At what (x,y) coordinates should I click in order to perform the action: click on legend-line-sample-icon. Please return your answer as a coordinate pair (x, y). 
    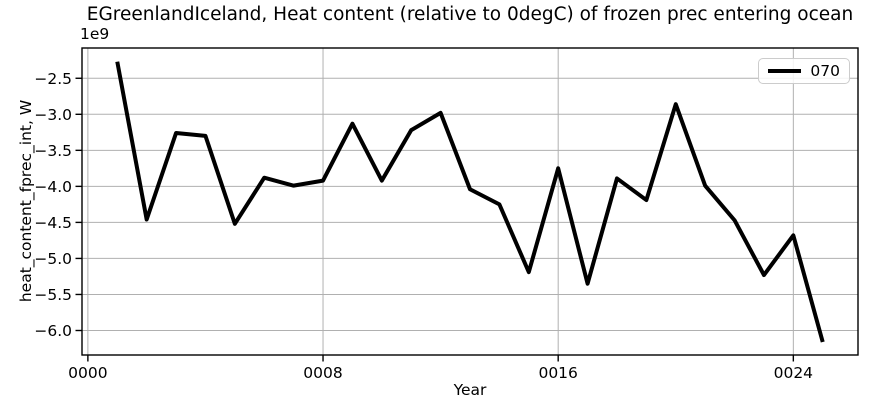
    Looking at the image, I should click on (785, 71).